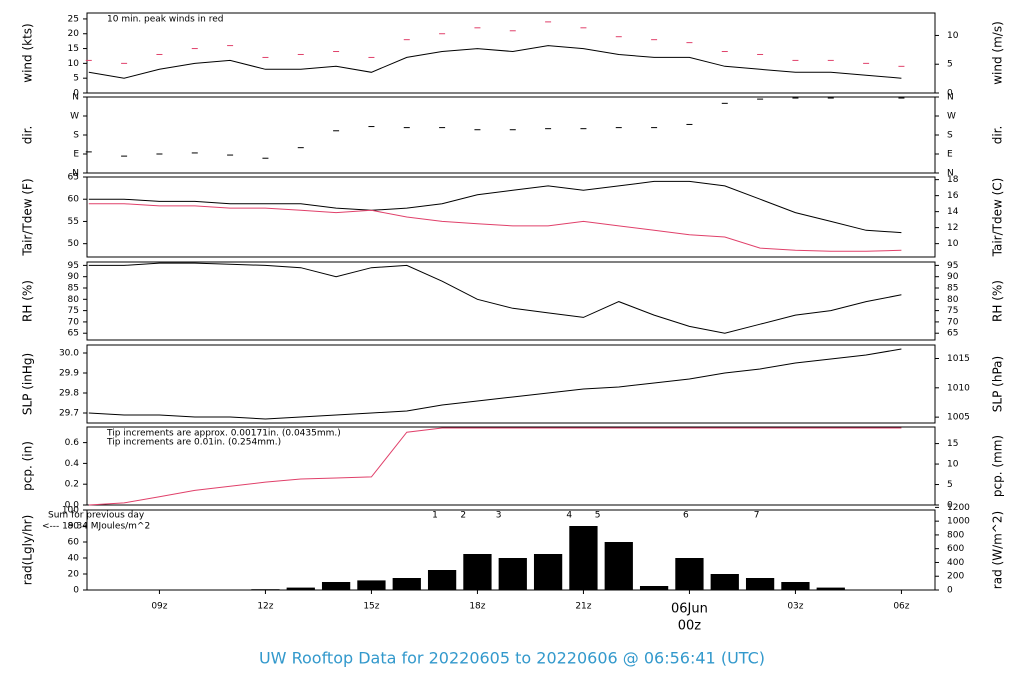 The width and height of the screenshot is (1024, 700). I want to click on x-tick-label: 06z, so click(901, 607).